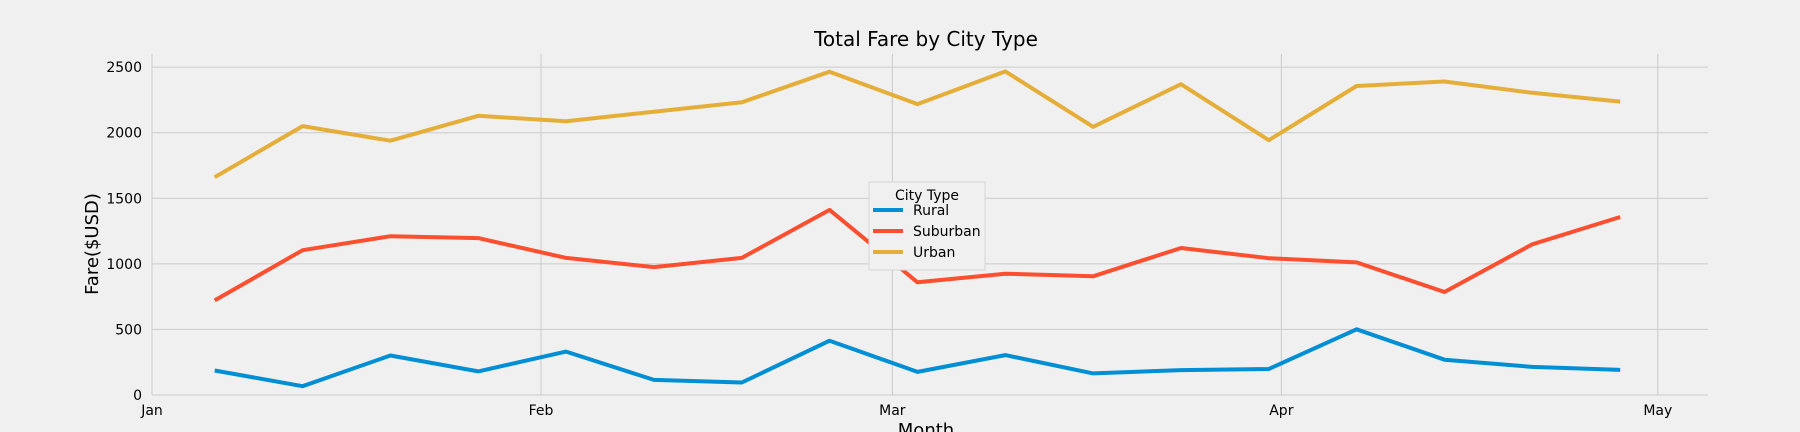 This screenshot has height=432, width=1800. I want to click on y-axis-label: Fare($USD), so click(92, 244).